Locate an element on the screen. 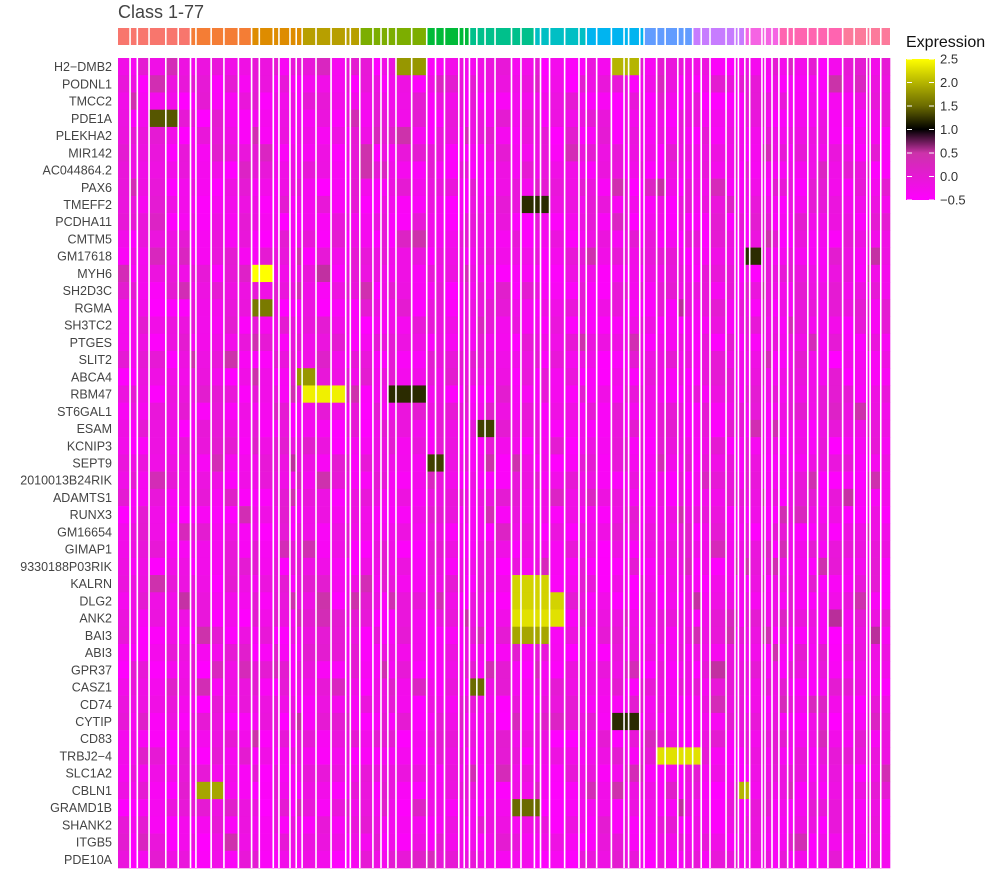  legend-tick-label: 1.5 is located at coordinates (949, 106).